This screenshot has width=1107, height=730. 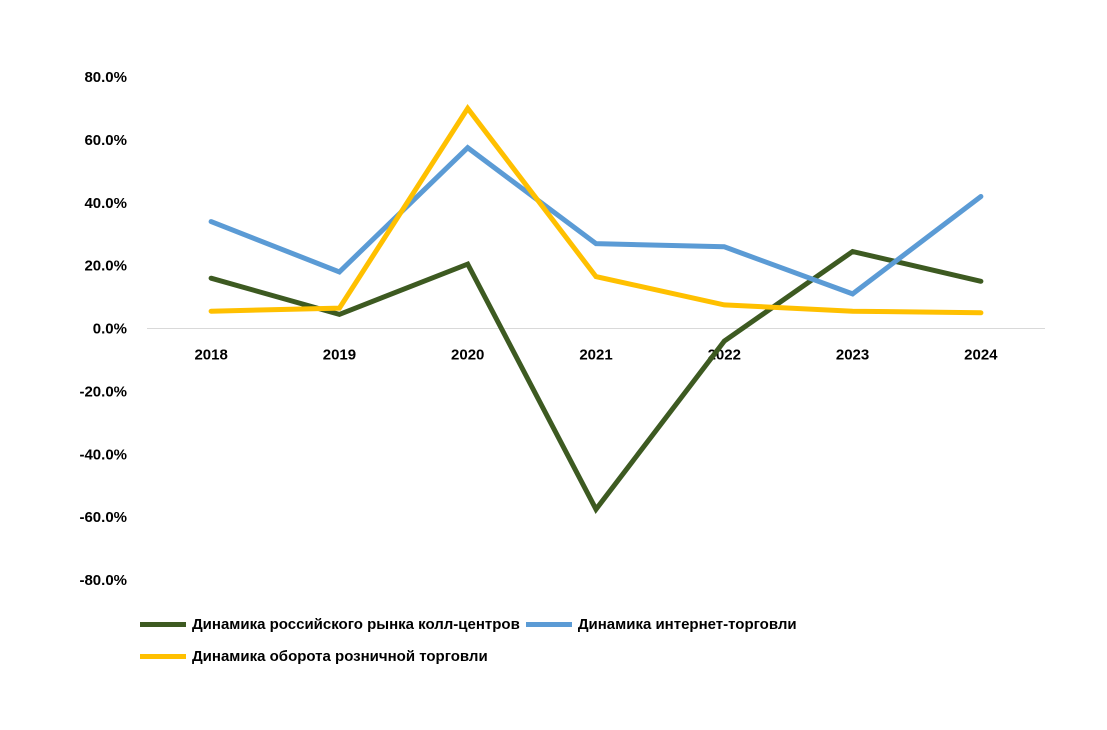 What do you see at coordinates (548, 624) in the screenshot?
I see `legend-swatch-ecommerce` at bounding box center [548, 624].